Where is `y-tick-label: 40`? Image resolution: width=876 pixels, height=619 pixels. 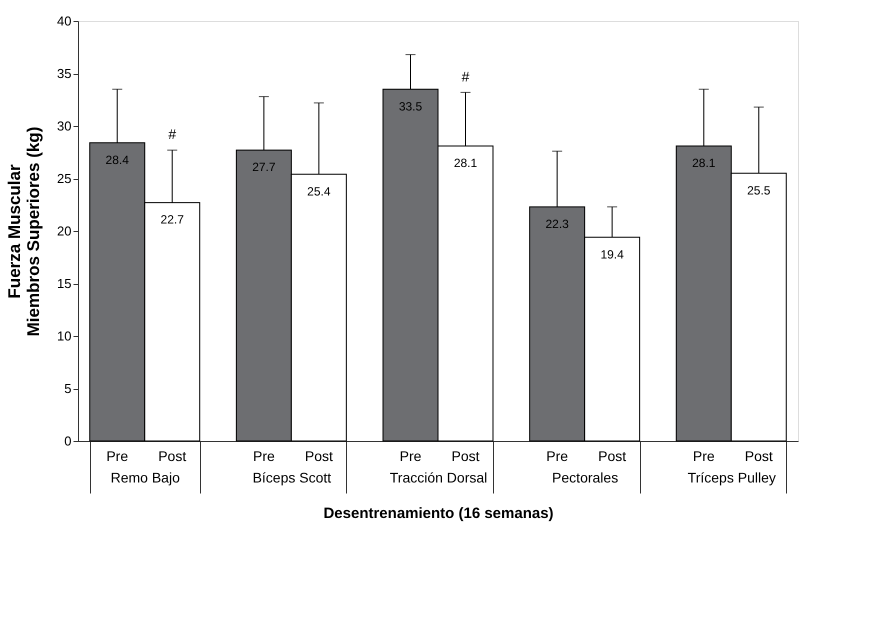
y-tick-label: 40 is located at coordinates (64, 21).